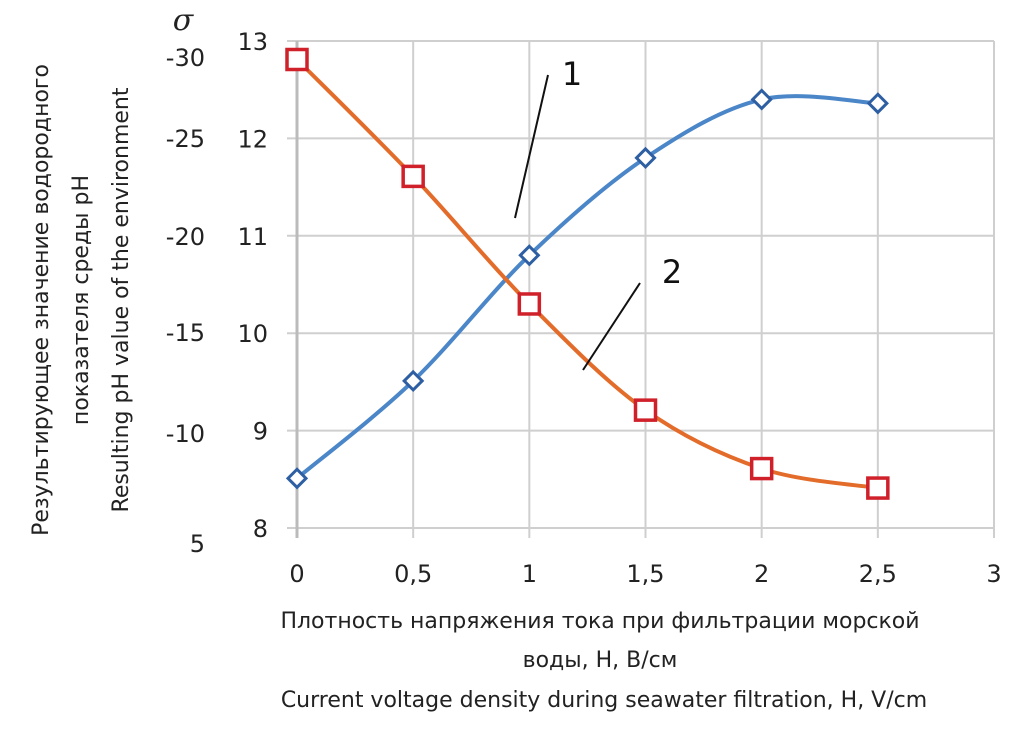 Image resolution: width=1028 pixels, height=737 pixels. I want to click on y-tick-label: 13, so click(252, 42).